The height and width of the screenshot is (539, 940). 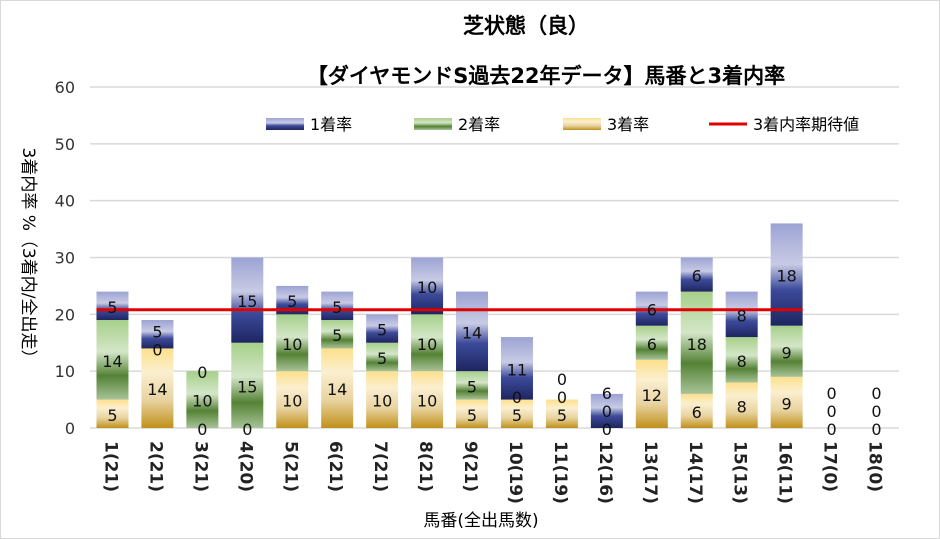 I want to click on x-tick-label: 15(13), so click(x=740, y=472).